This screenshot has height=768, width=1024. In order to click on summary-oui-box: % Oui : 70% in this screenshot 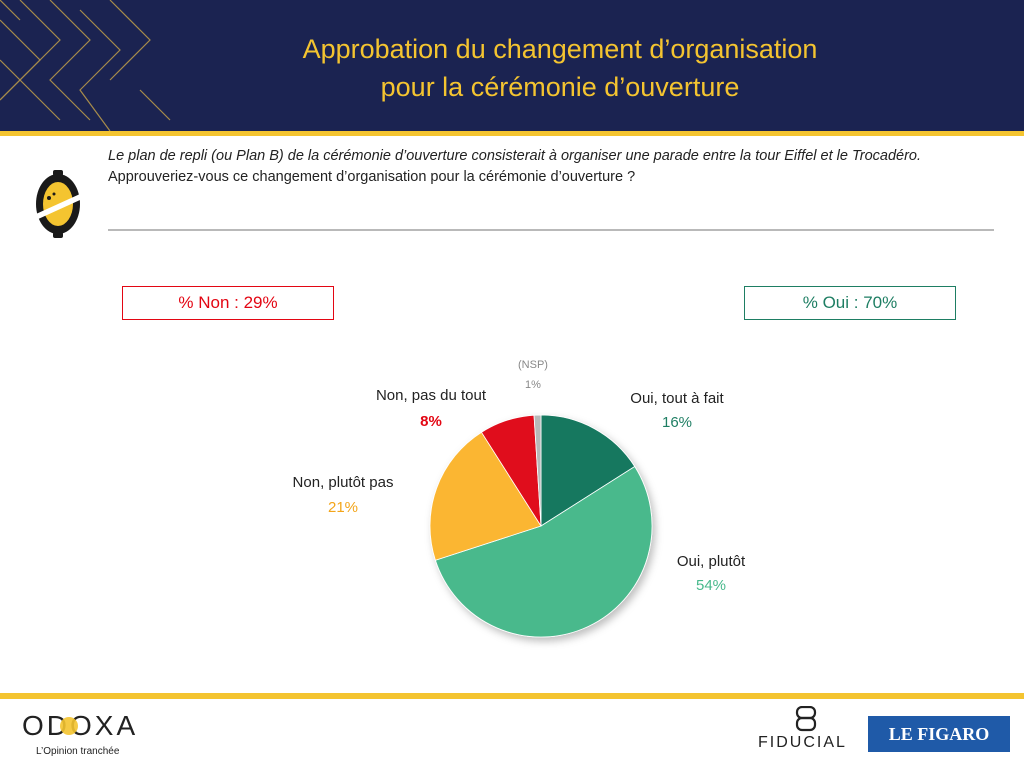, I will do `click(850, 303)`.